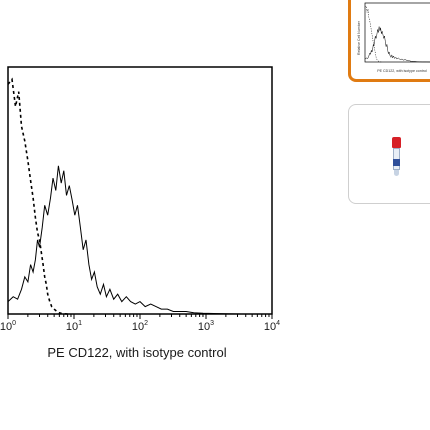 The image size is (430, 430). Describe the element at coordinates (397, 44) in the screenshot. I see `mini-sample-line` at that location.